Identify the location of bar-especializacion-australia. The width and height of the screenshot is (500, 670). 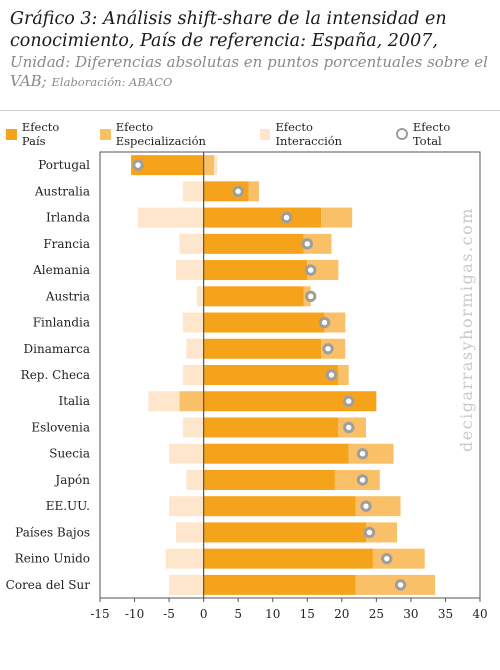
(253, 191).